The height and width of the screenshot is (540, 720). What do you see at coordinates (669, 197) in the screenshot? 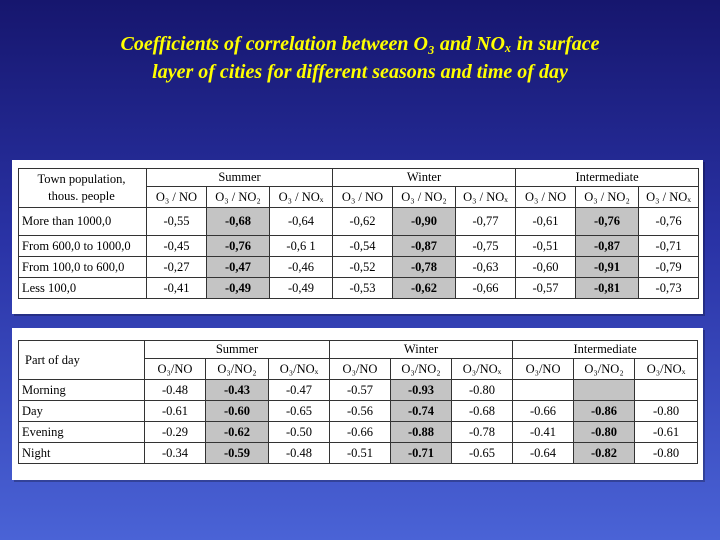
I see `ratio-subheader: O₃ / NOₓ` at bounding box center [669, 197].